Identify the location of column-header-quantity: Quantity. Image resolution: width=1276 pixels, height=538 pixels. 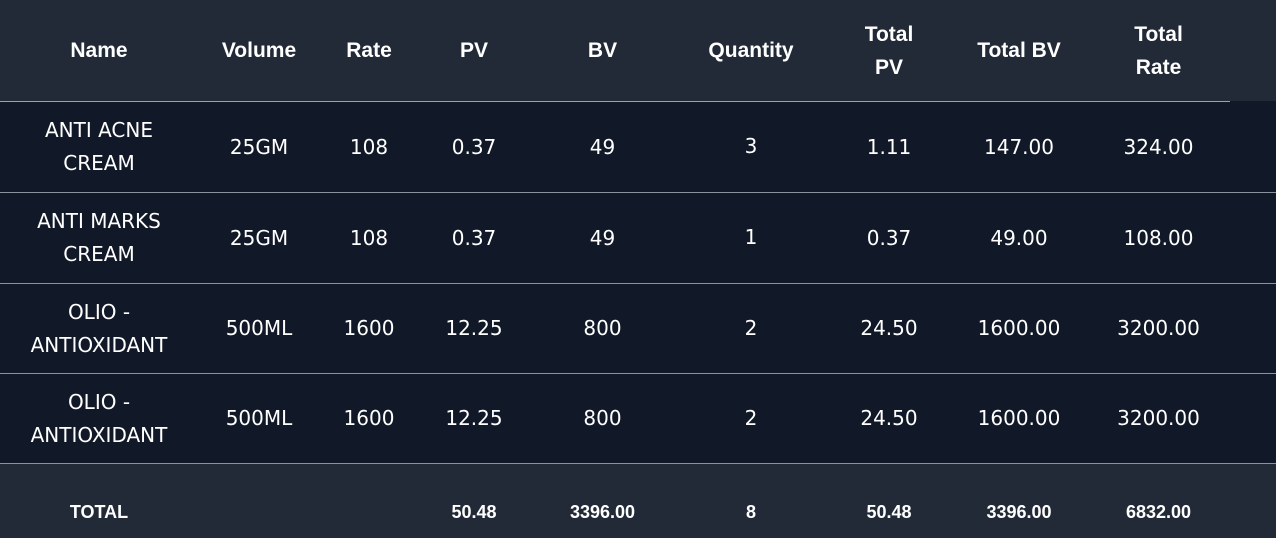
(751, 50).